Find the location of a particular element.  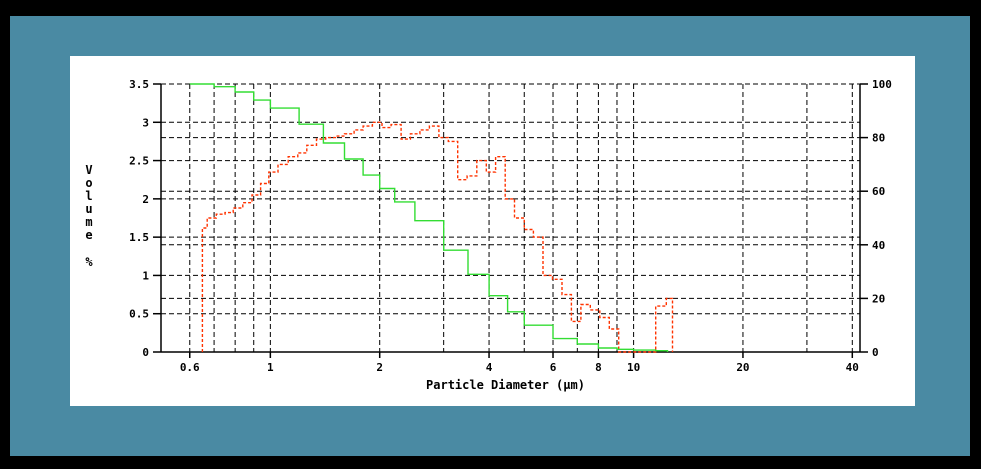

y-axis-title-char: u is located at coordinates (88, 209).